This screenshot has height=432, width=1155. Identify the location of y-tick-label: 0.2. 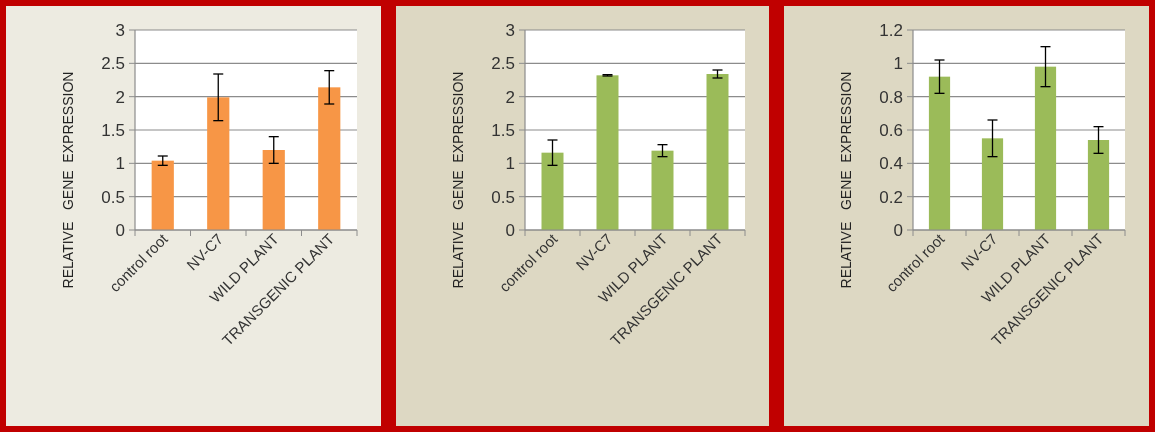
(891, 197).